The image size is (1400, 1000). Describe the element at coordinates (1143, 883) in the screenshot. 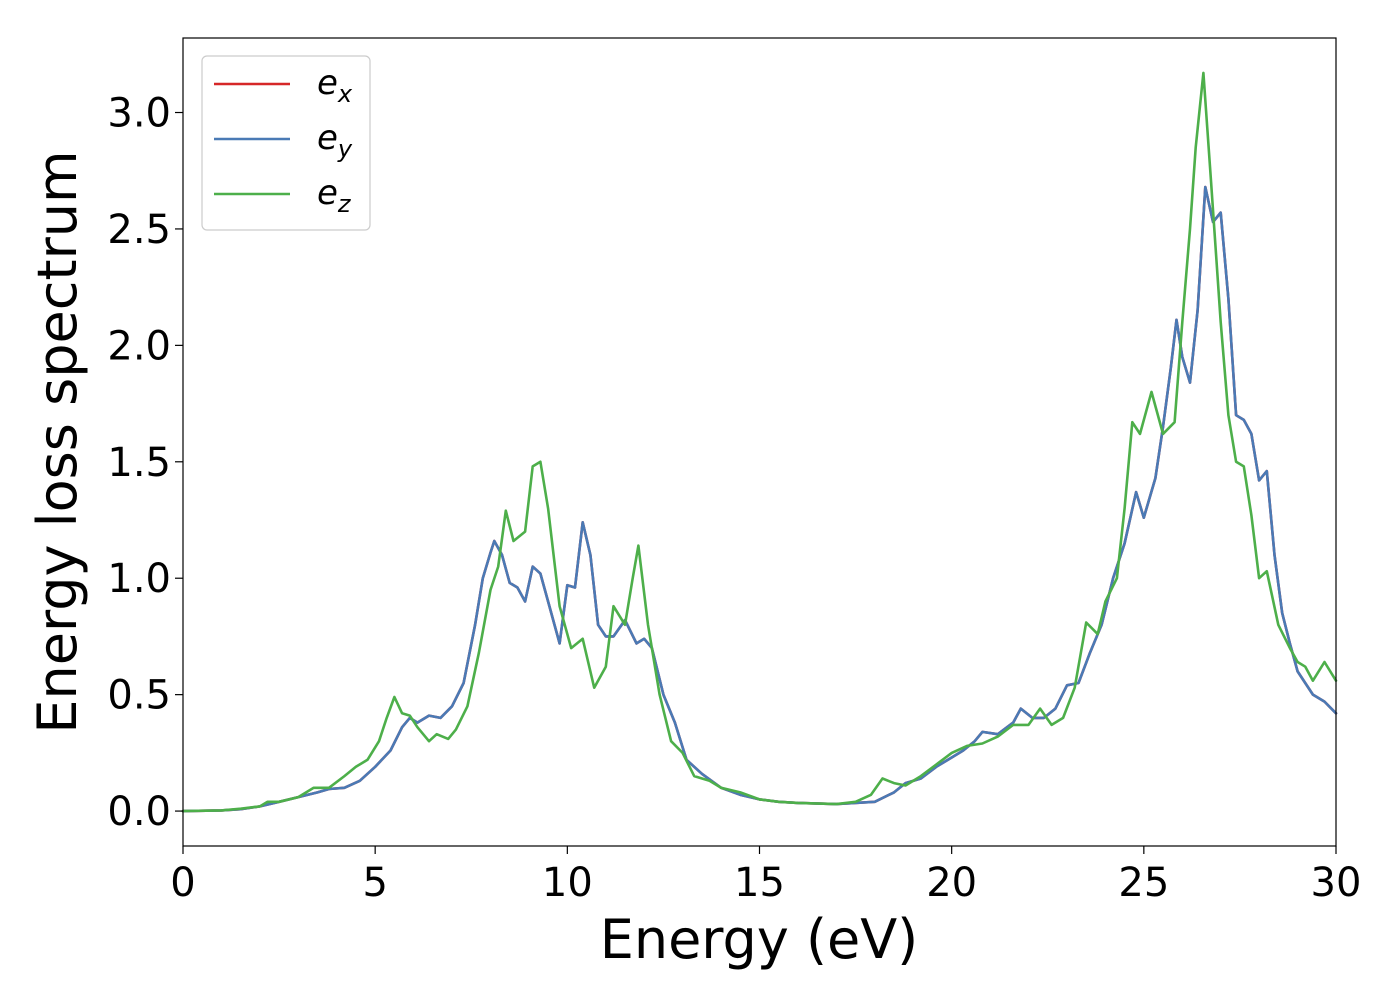

I see `x-tick-label: 25` at that location.